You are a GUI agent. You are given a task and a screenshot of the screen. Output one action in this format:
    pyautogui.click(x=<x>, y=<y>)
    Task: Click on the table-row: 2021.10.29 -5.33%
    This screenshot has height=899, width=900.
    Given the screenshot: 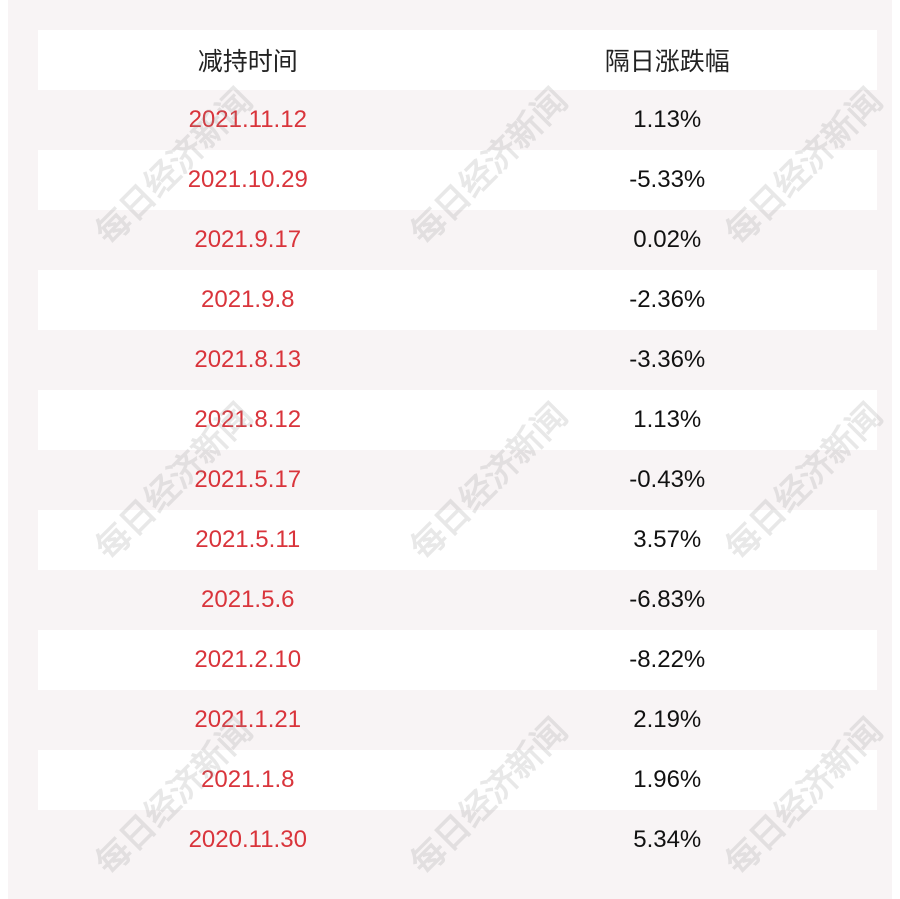 What is the action you would take?
    pyautogui.click(x=457, y=180)
    